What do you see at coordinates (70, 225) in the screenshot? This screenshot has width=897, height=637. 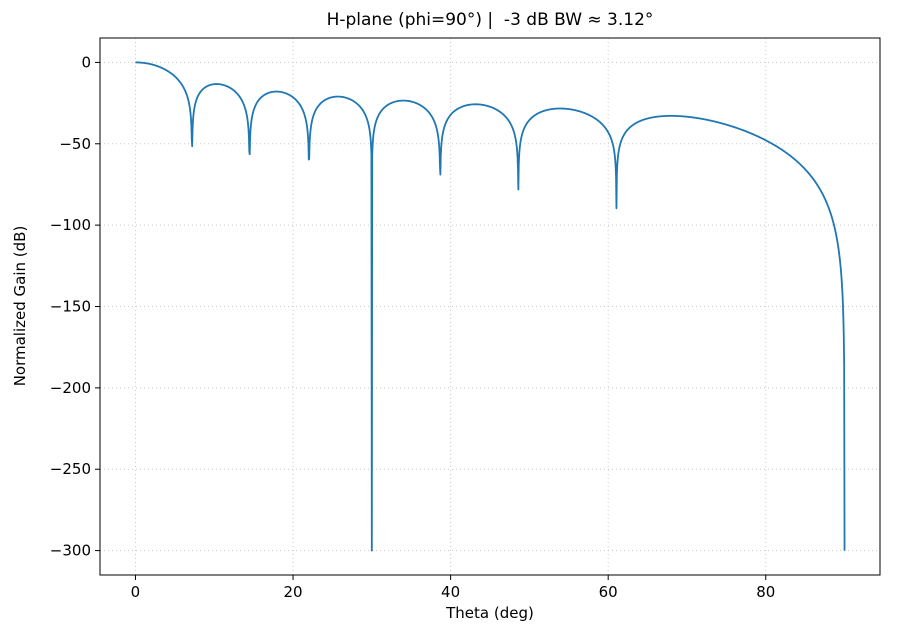 I see `y-tick-label: −100` at bounding box center [70, 225].